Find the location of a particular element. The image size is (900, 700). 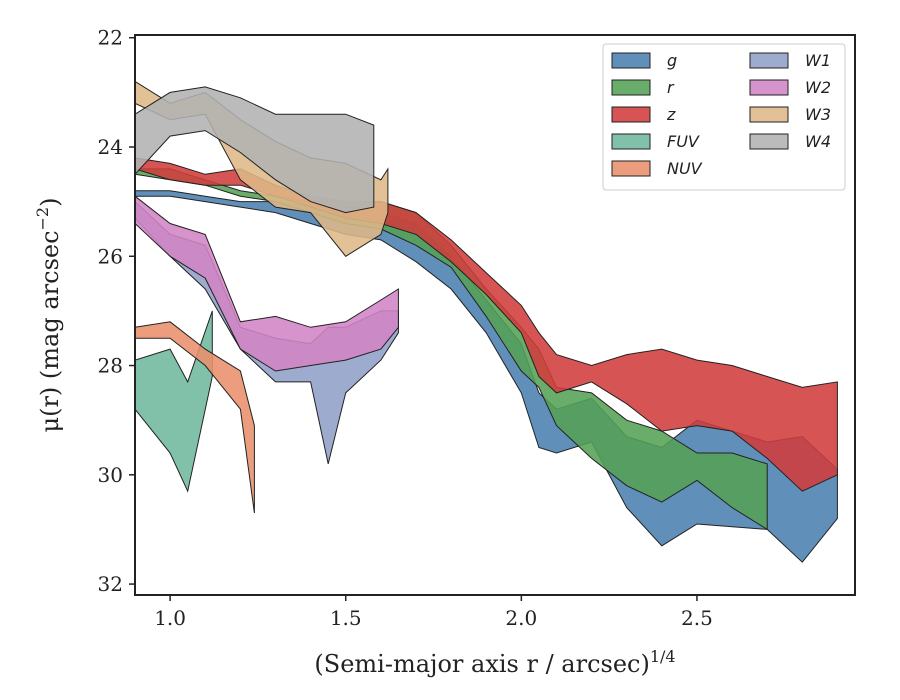

x-tick-label: 2.5 is located at coordinates (697, 618).